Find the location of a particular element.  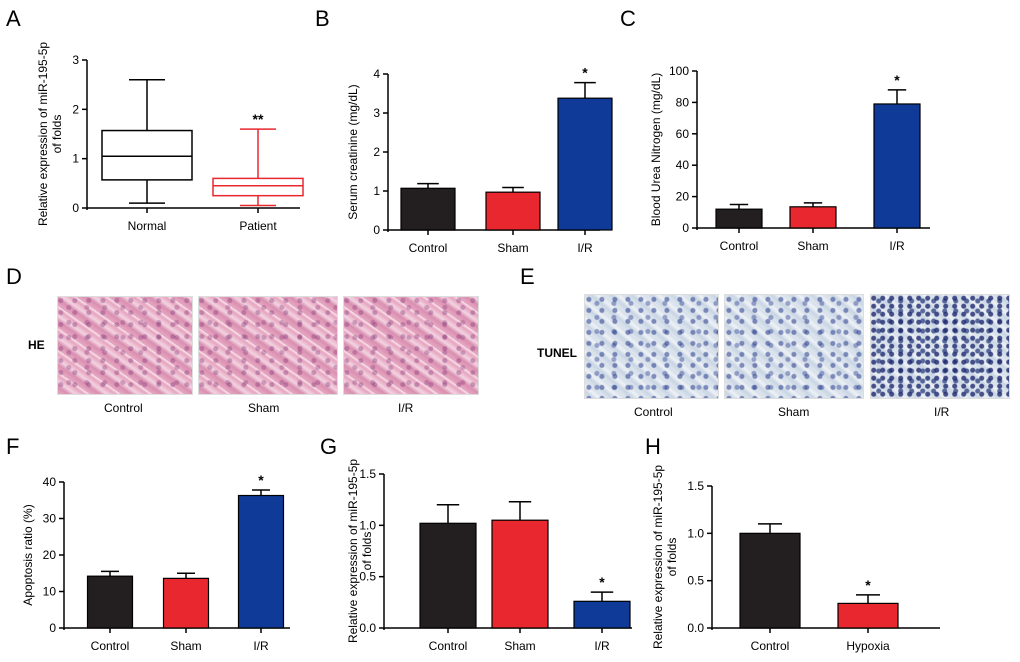

chart-a-y-label: of folds is located at coordinates (57, 134).